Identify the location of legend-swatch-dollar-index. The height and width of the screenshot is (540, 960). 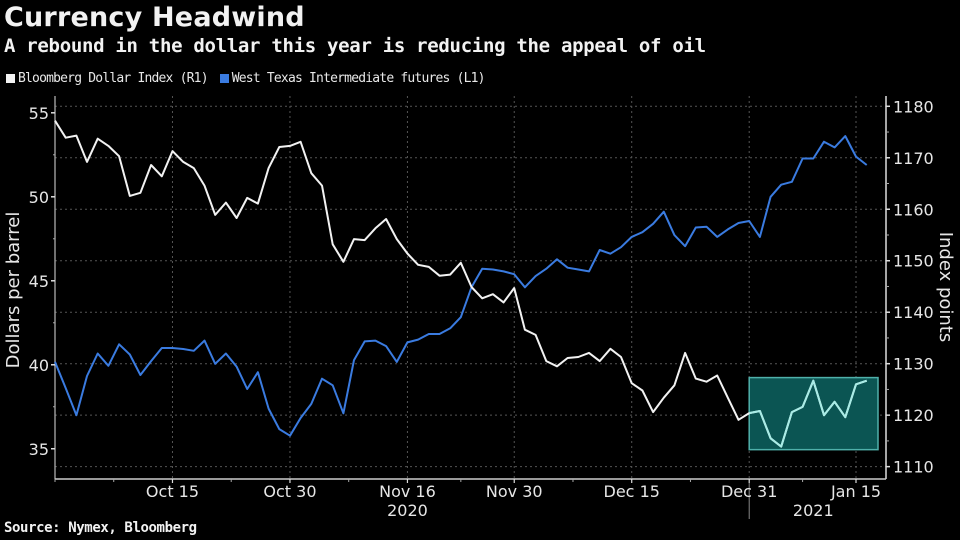
(10, 78).